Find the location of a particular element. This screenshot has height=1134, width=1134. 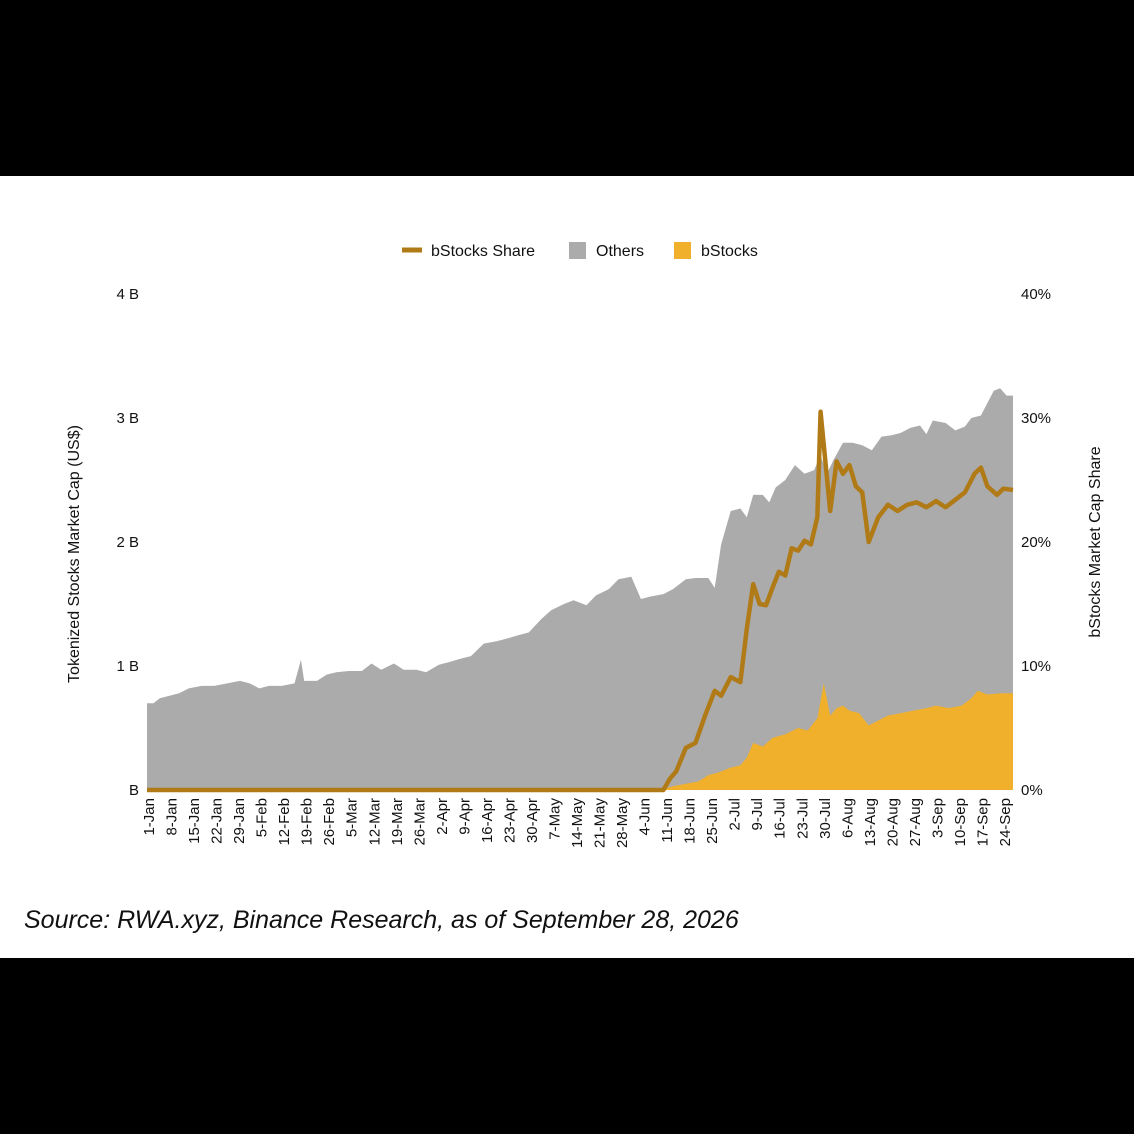

x-tick-label: 17-Sep is located at coordinates (983, 822).